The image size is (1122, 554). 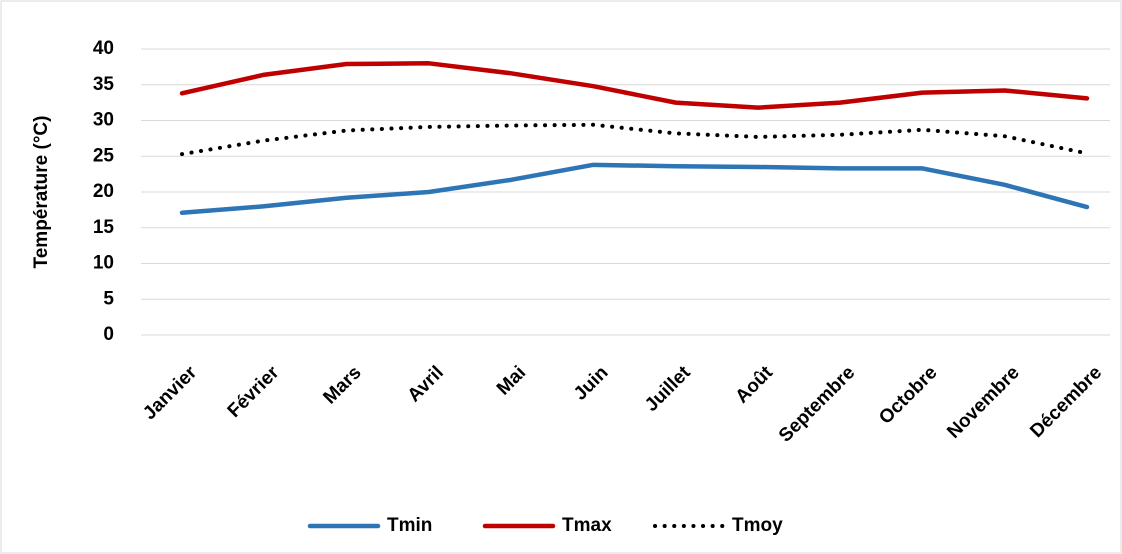 What do you see at coordinates (103, 263) in the screenshot?
I see `y-tick-label: 10` at bounding box center [103, 263].